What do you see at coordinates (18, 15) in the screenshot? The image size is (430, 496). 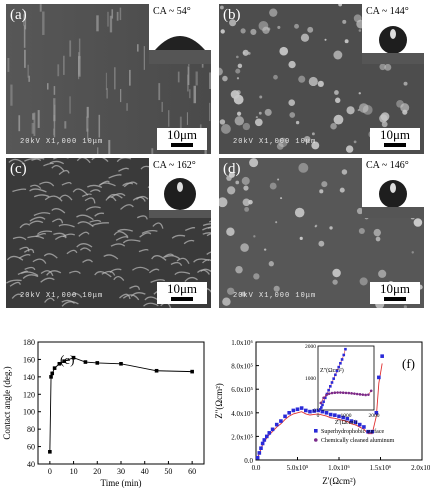 I see `panel-label-a: (a)` at bounding box center [18, 15].